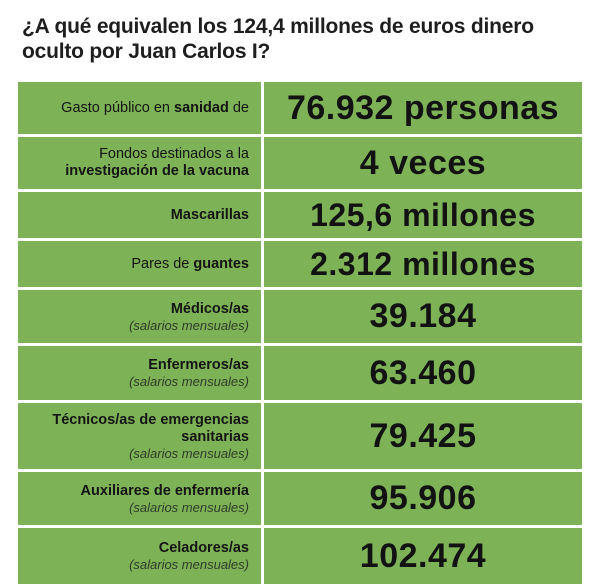 Image resolution: width=600 pixels, height=584 pixels. What do you see at coordinates (174, 154) in the screenshot?
I see `label-text: Fondos destinados a la` at bounding box center [174, 154].